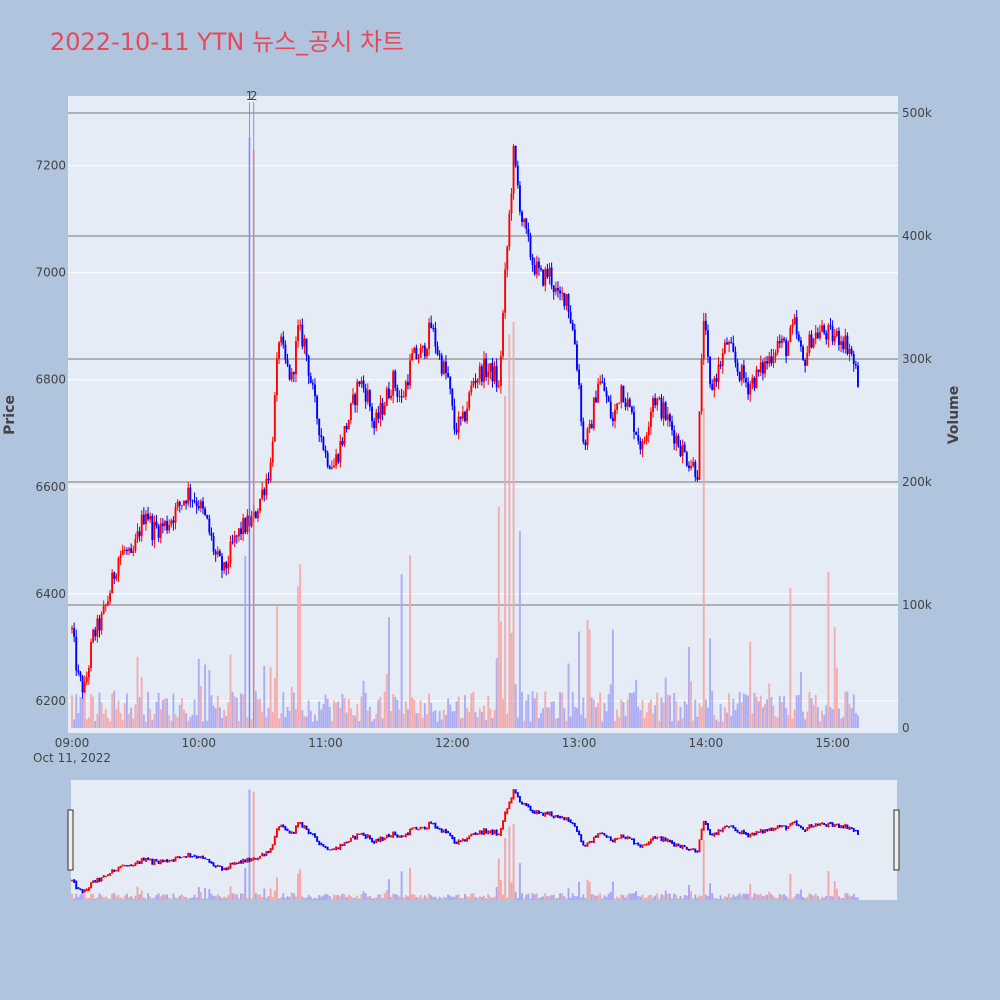 The image size is (1000, 1000). Describe the element at coordinates (227, 42) in the screenshot. I see `chart-title: 2022-10-11 YTN 뉴스_공시 차트` at that location.